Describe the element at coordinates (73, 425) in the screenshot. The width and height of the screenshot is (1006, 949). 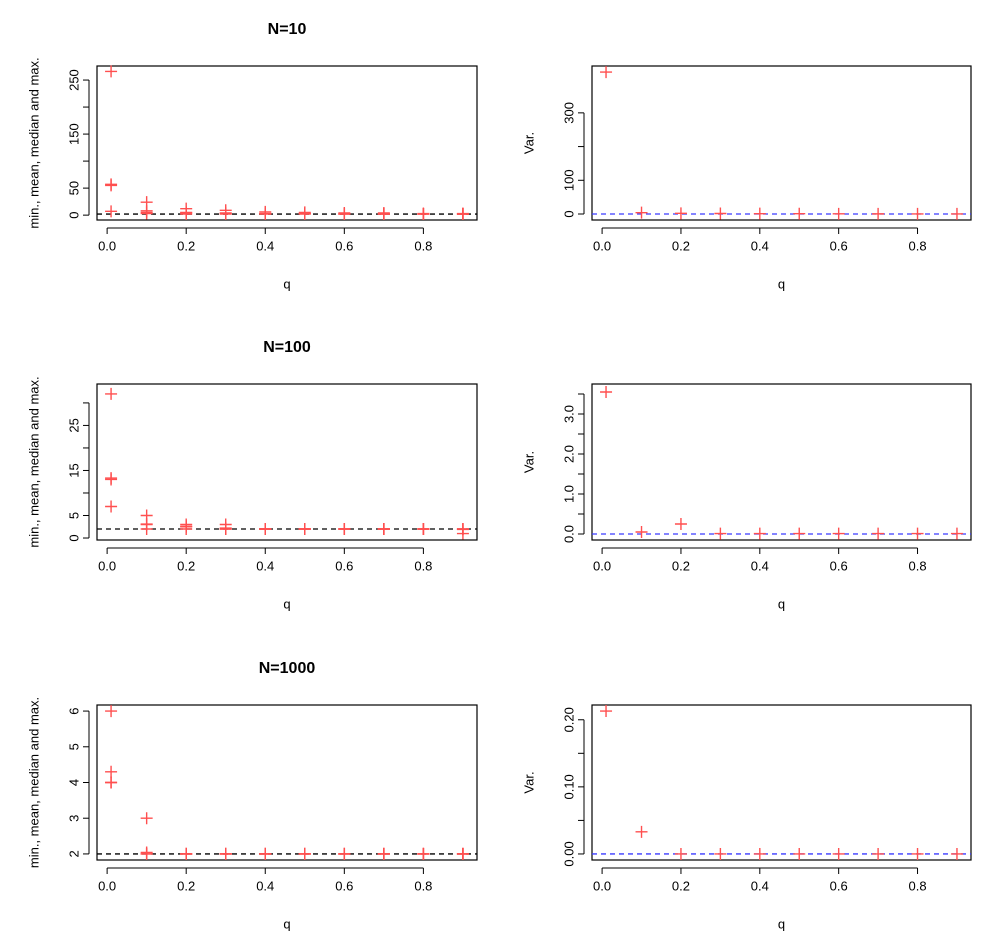
I see `y-tick-label: 25` at that location.